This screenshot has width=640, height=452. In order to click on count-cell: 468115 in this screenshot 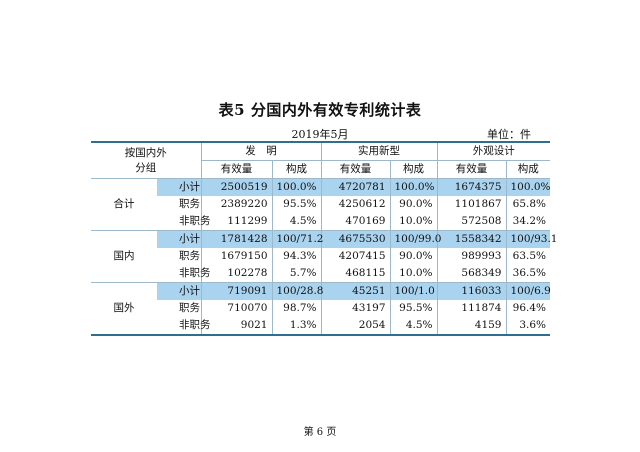, I will do `click(355, 274)`.